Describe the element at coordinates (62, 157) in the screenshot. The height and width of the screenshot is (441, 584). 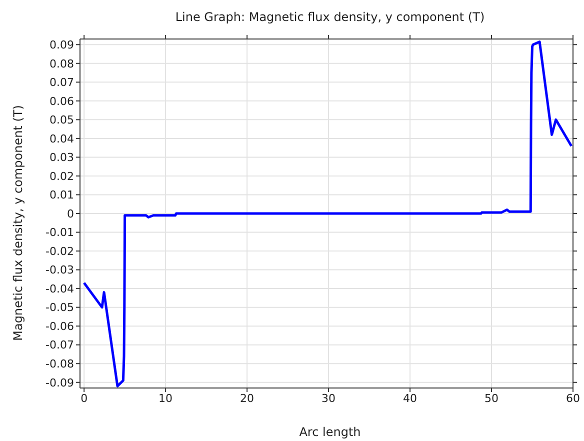
I see `y-tick-label: 0.03` at that location.